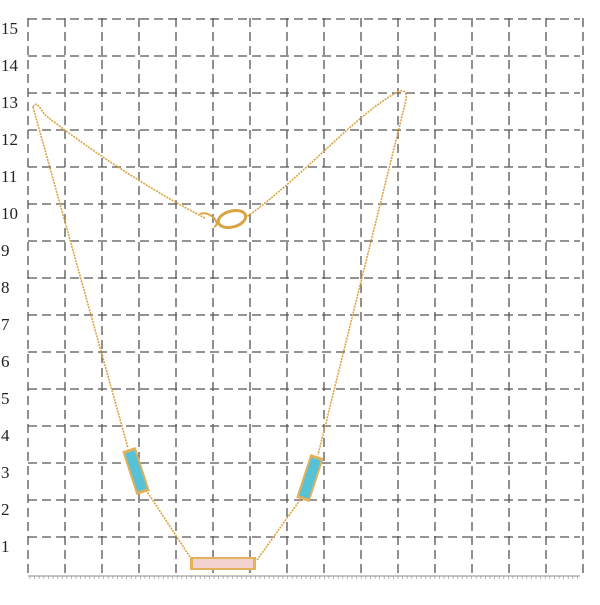 The image size is (600, 605). I want to click on pink-stone-bar, so click(223, 563).